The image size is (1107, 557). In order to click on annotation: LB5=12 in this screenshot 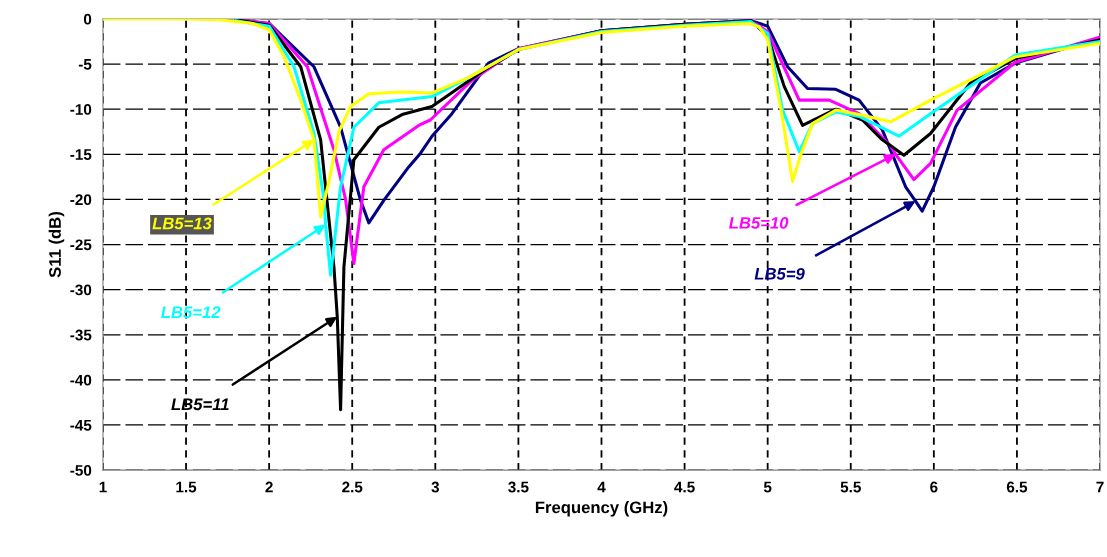, I will do `click(191, 312)`.